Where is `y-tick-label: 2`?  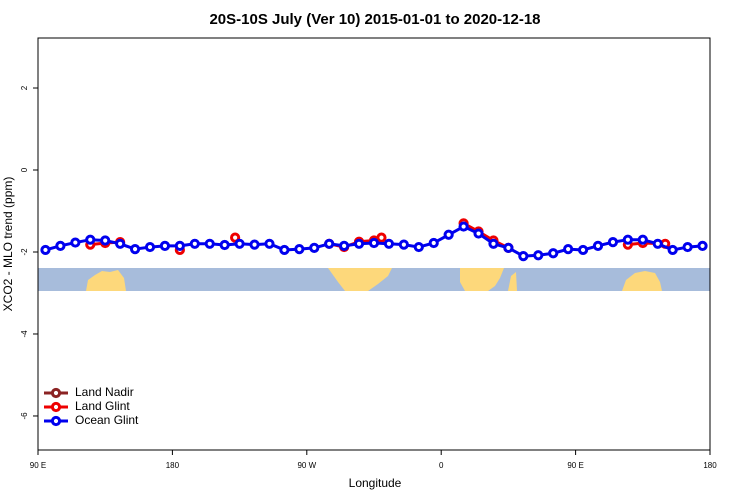
y-tick-label: 2 is located at coordinates (24, 87).